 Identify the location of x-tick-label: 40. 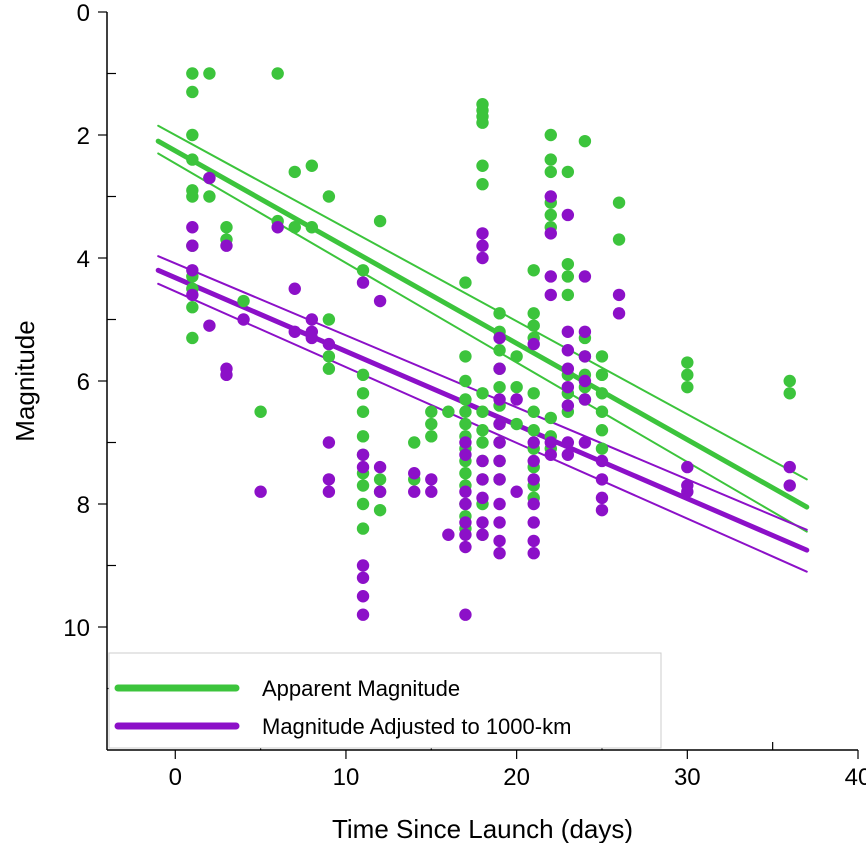
(855, 777).